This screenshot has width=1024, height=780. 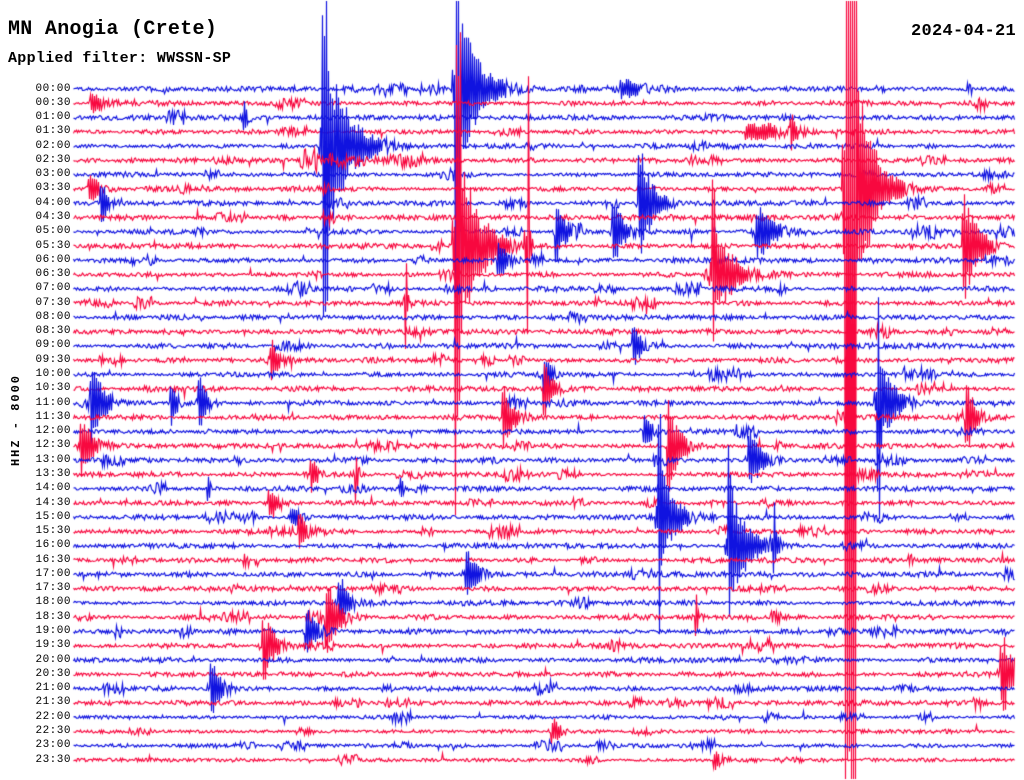 I want to click on row-label: 03:30, so click(x=53, y=188).